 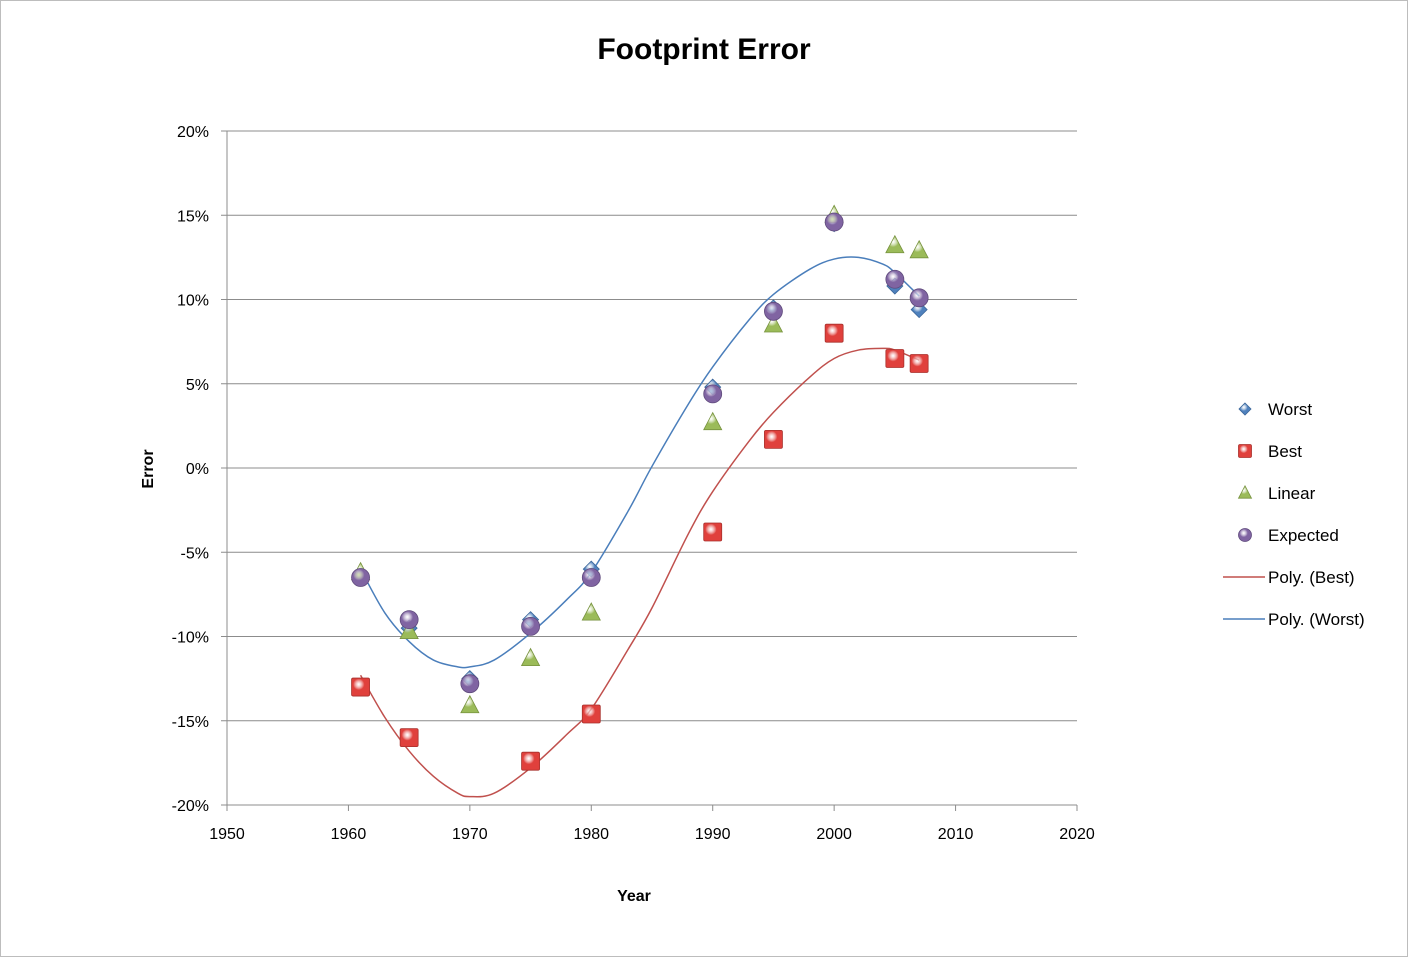 I want to click on y-tick-label: -5%, so click(x=195, y=553).